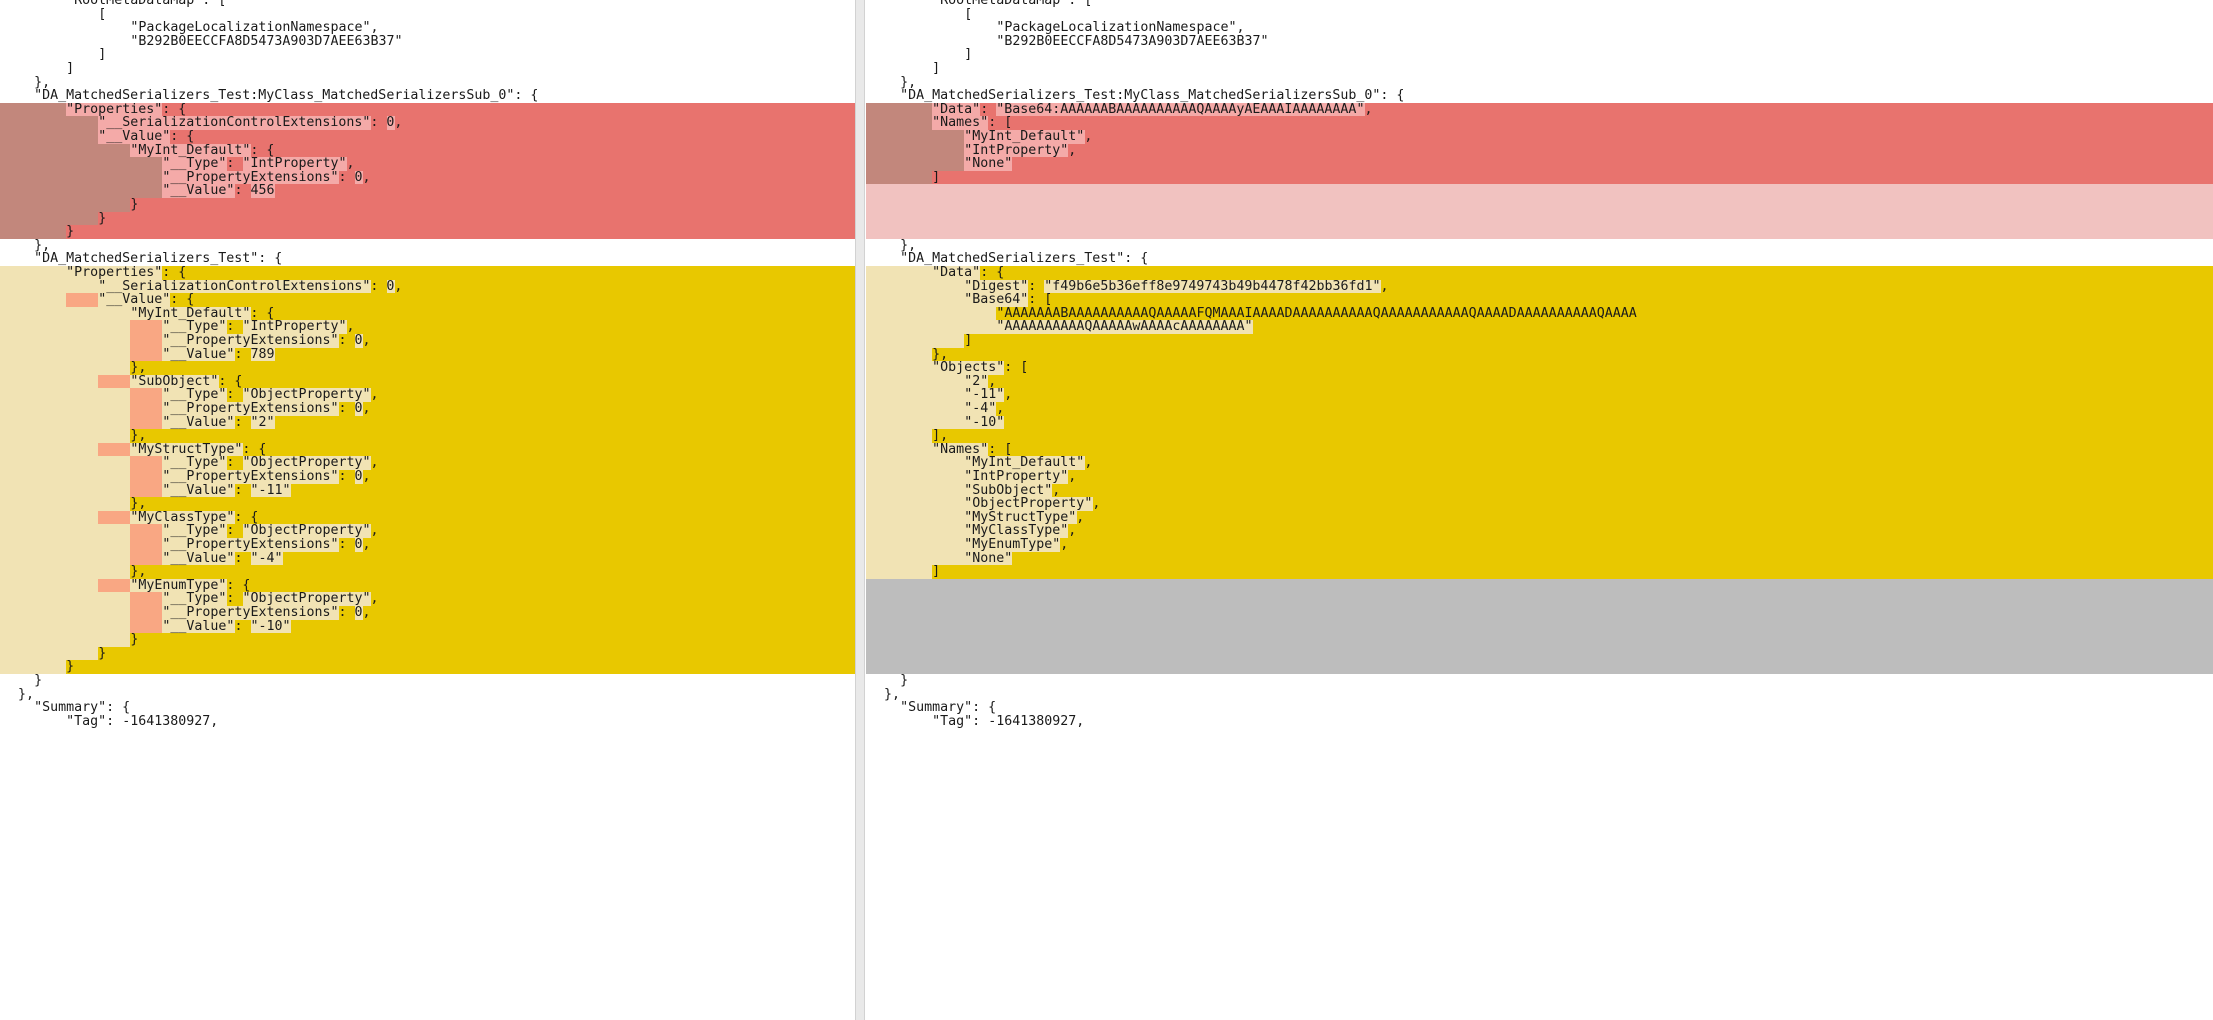 Image resolution: width=2213 pixels, height=1020 pixels. I want to click on code-line: "__Value": 789, so click(218, 354).